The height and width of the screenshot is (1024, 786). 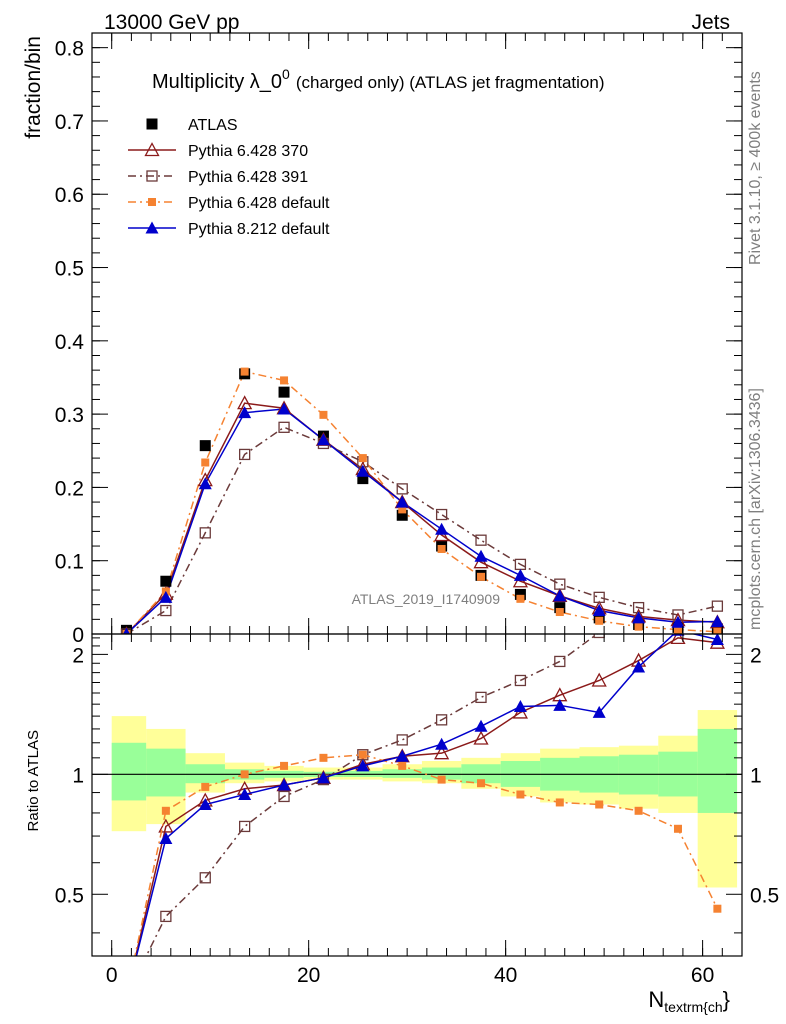 What do you see at coordinates (69, 488) in the screenshot?
I see `y-tick-label: 0.2` at bounding box center [69, 488].